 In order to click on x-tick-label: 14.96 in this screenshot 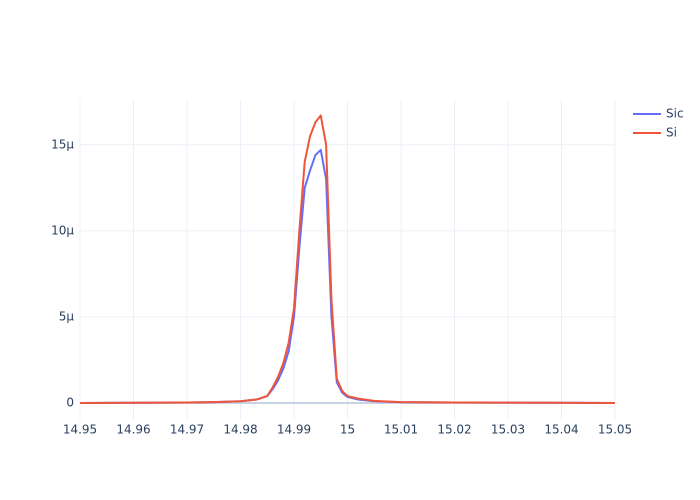, I will do `click(133, 430)`.